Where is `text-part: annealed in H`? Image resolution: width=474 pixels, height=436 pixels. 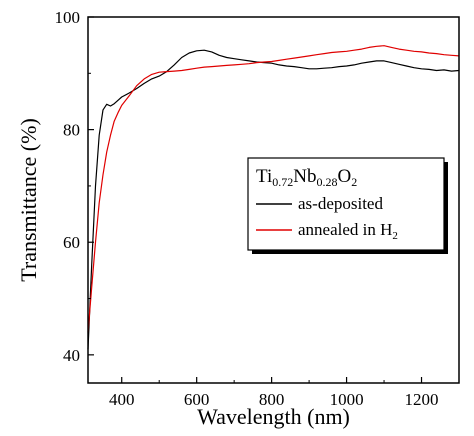
text-part: annealed in H is located at coordinates (345, 229).